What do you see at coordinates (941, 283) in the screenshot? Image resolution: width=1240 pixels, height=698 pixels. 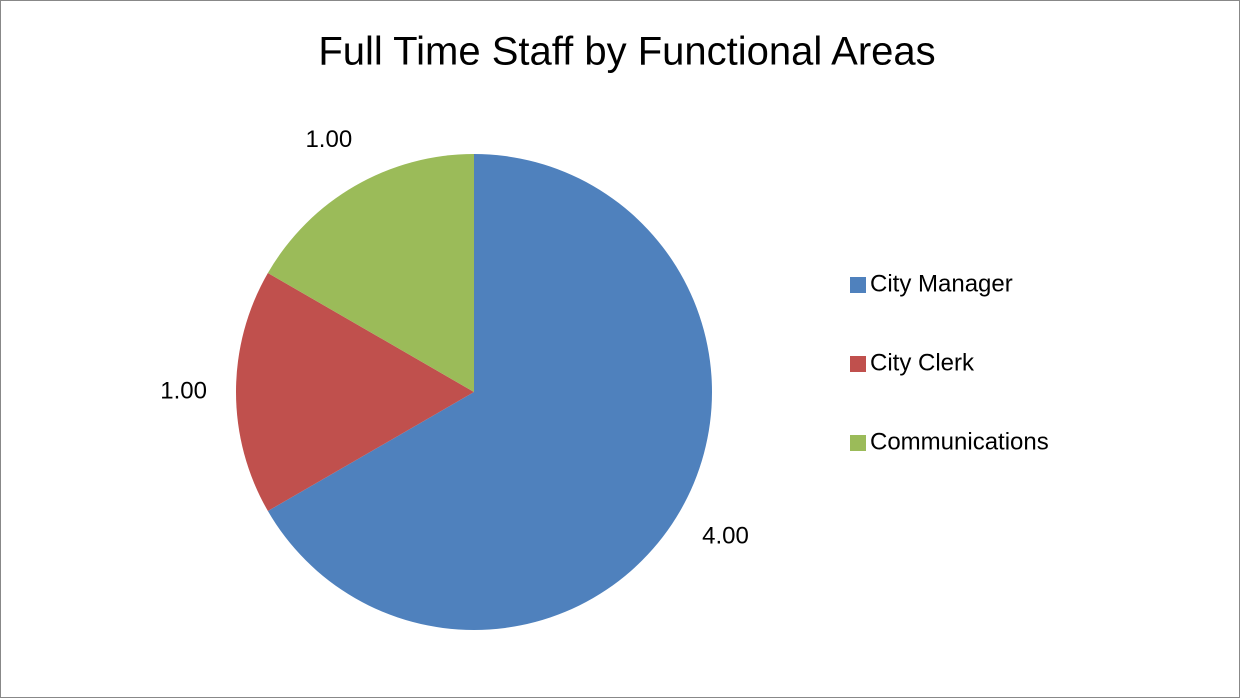 I see `legend-label: City Manager` at bounding box center [941, 283].